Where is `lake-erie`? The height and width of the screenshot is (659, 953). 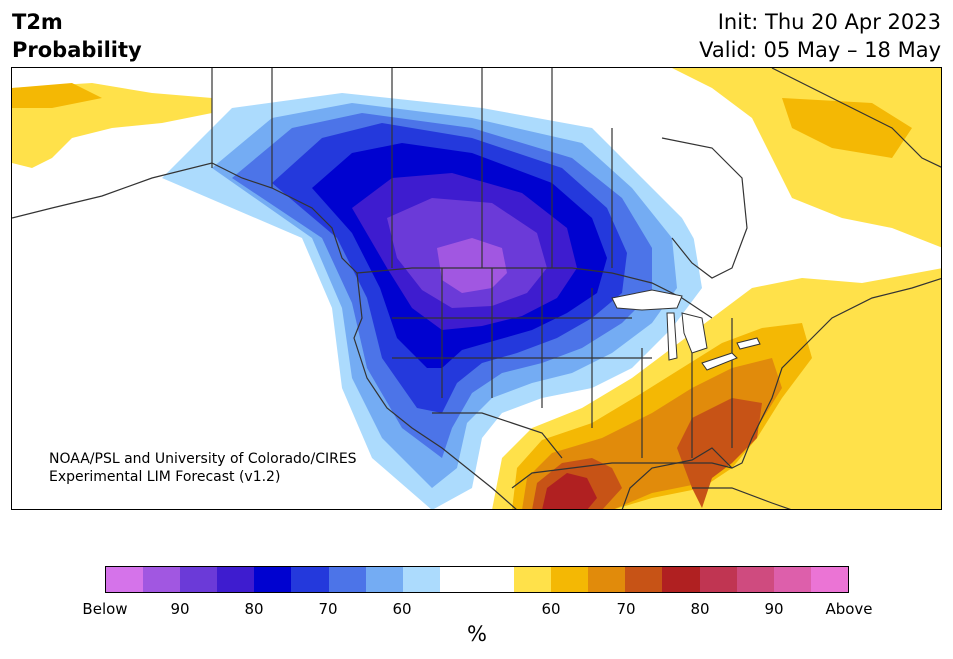 lake-erie is located at coordinates (719, 361).